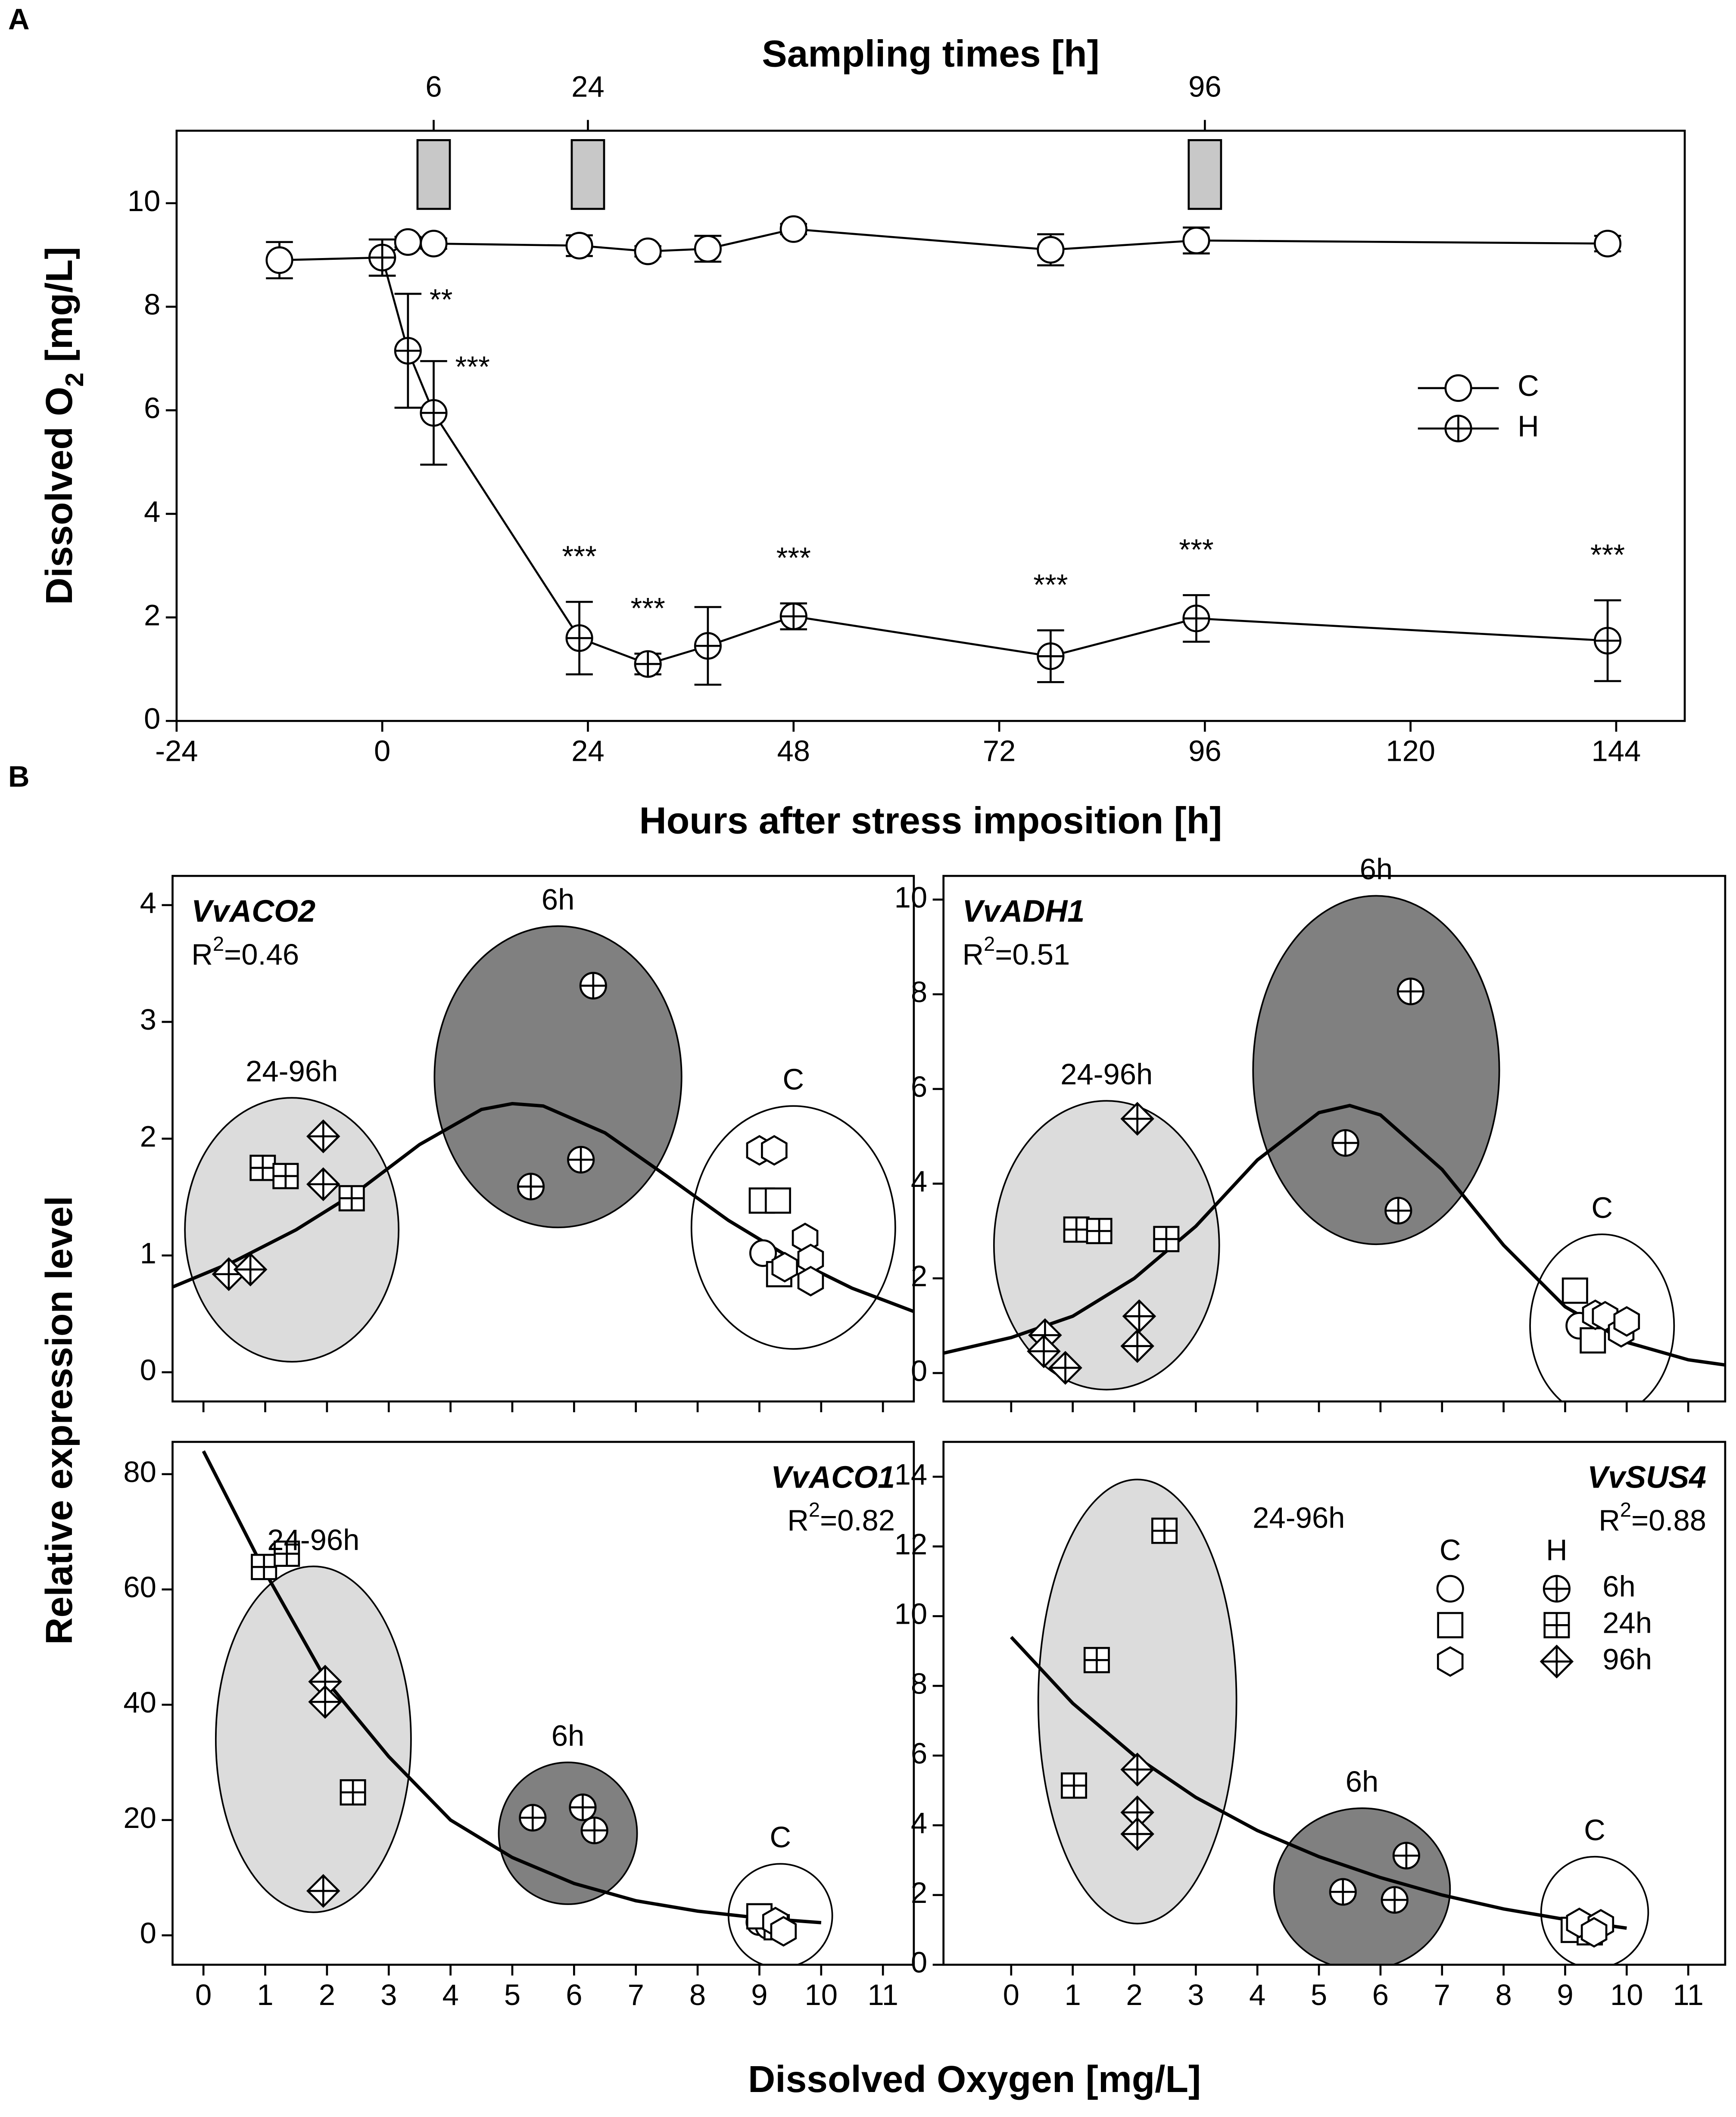  Describe the element at coordinates (245, 952) in the screenshot. I see `r2-label: R2=0.46` at that location.